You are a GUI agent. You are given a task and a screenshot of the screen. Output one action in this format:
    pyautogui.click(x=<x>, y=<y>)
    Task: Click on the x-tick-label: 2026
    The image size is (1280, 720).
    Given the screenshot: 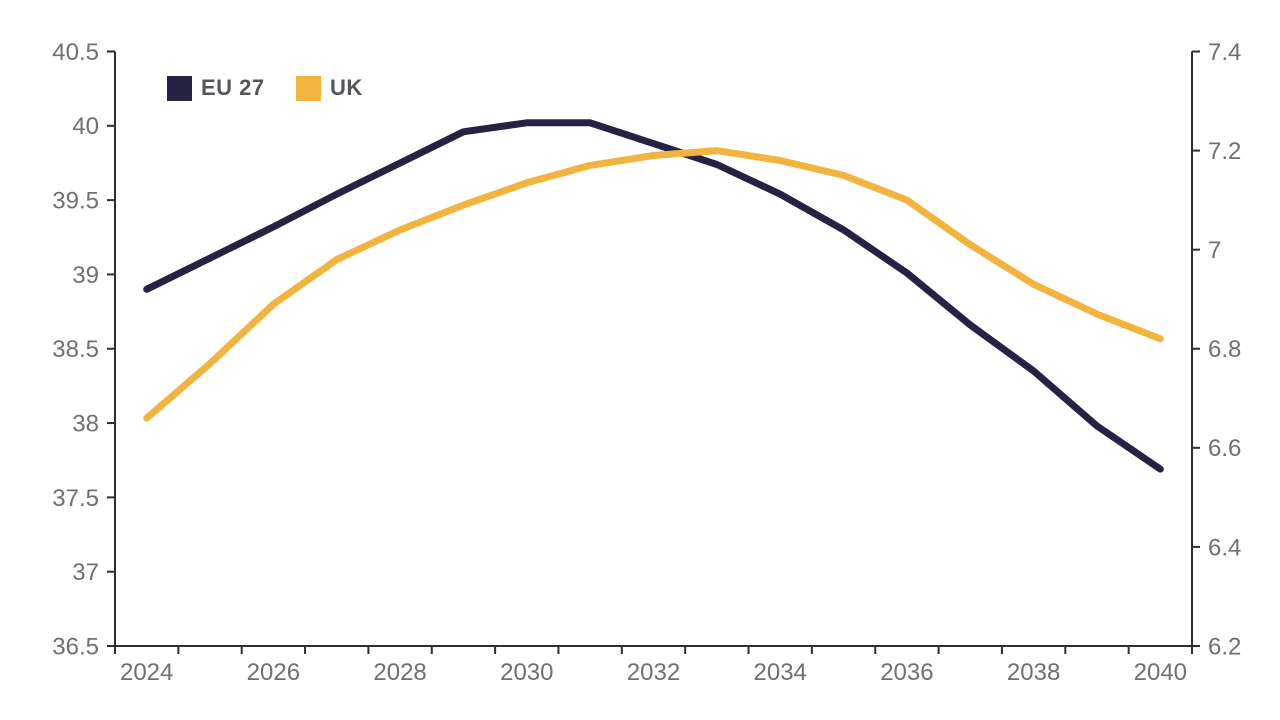 What is the action you would take?
    pyautogui.click(x=273, y=672)
    